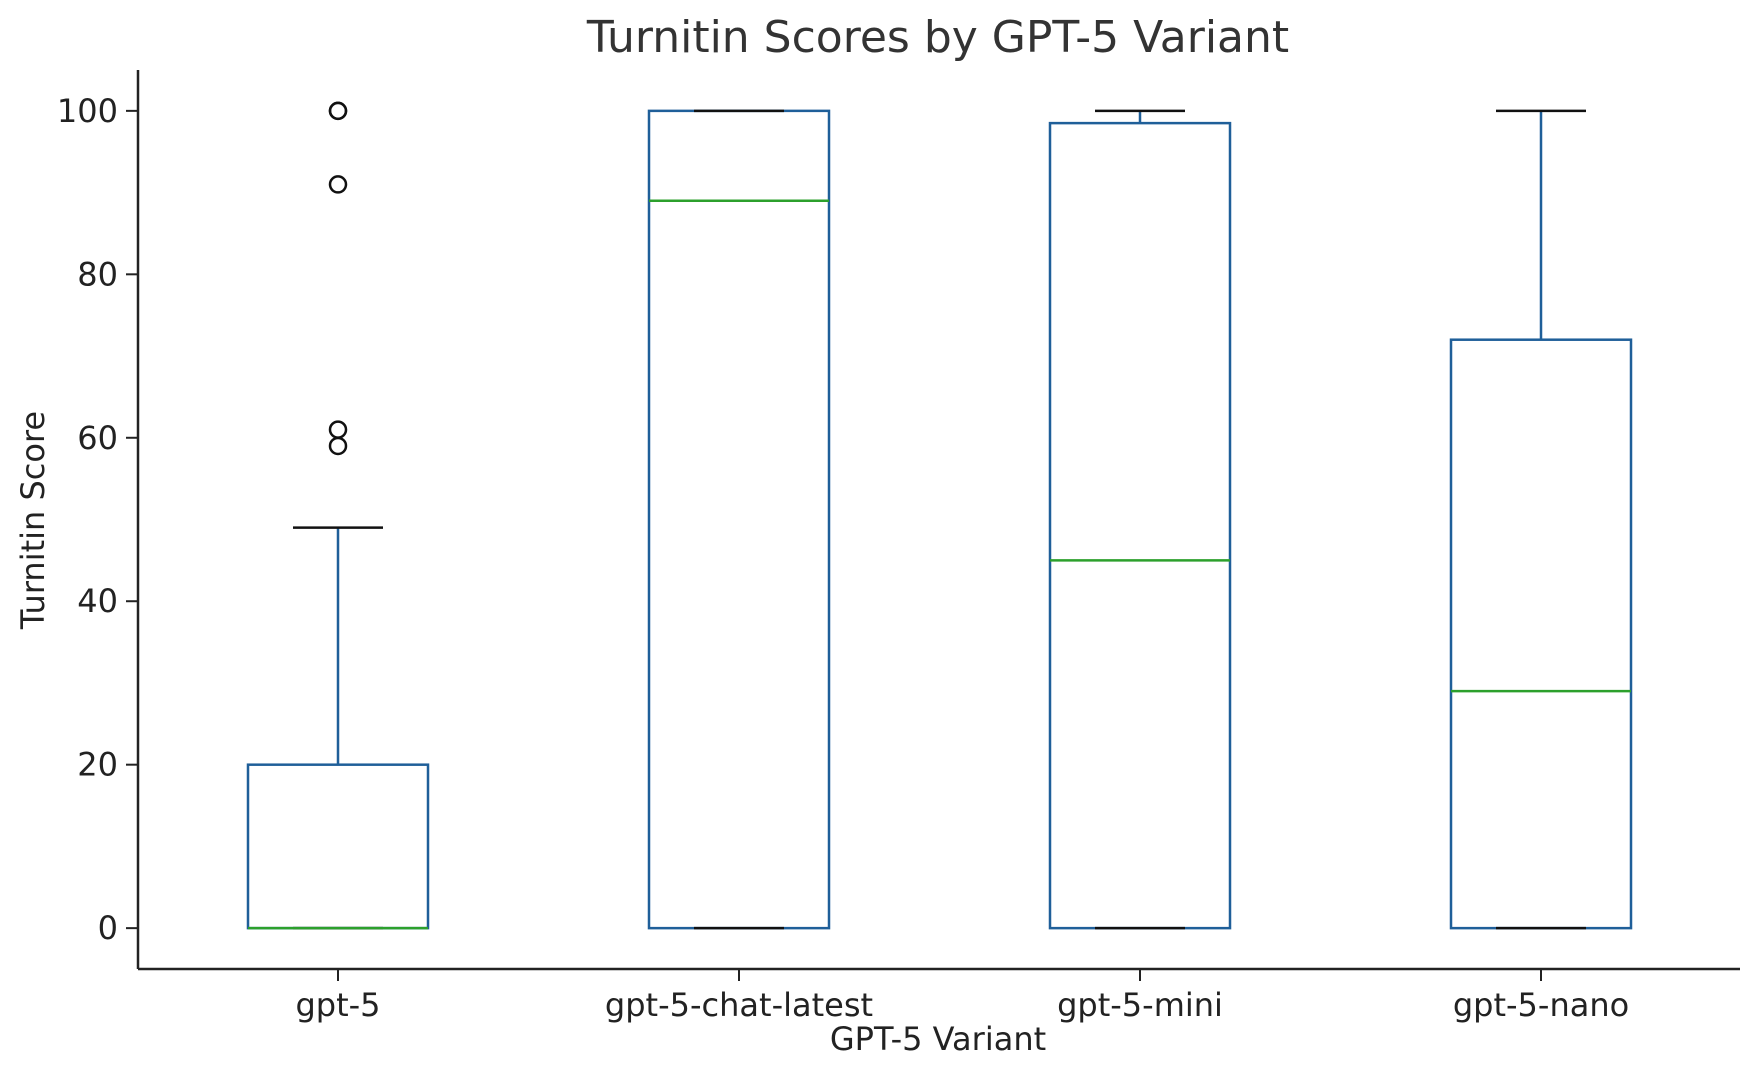 The image size is (1757, 1077). Describe the element at coordinates (97, 274) in the screenshot. I see `y-tick-label: 80` at that location.